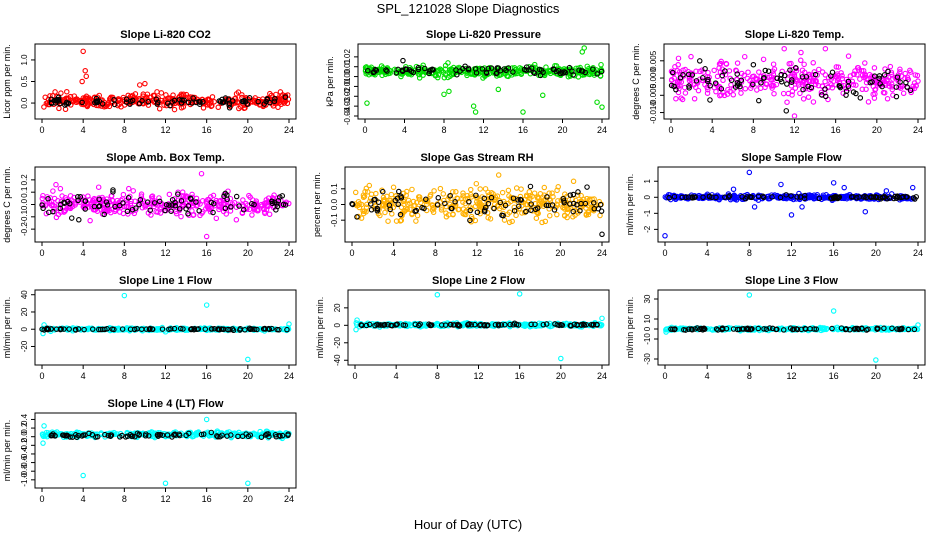 This screenshot has height=540, width=936. Describe the element at coordinates (653, 94) in the screenshot. I see `y-tick-label: -0.005` at that location.